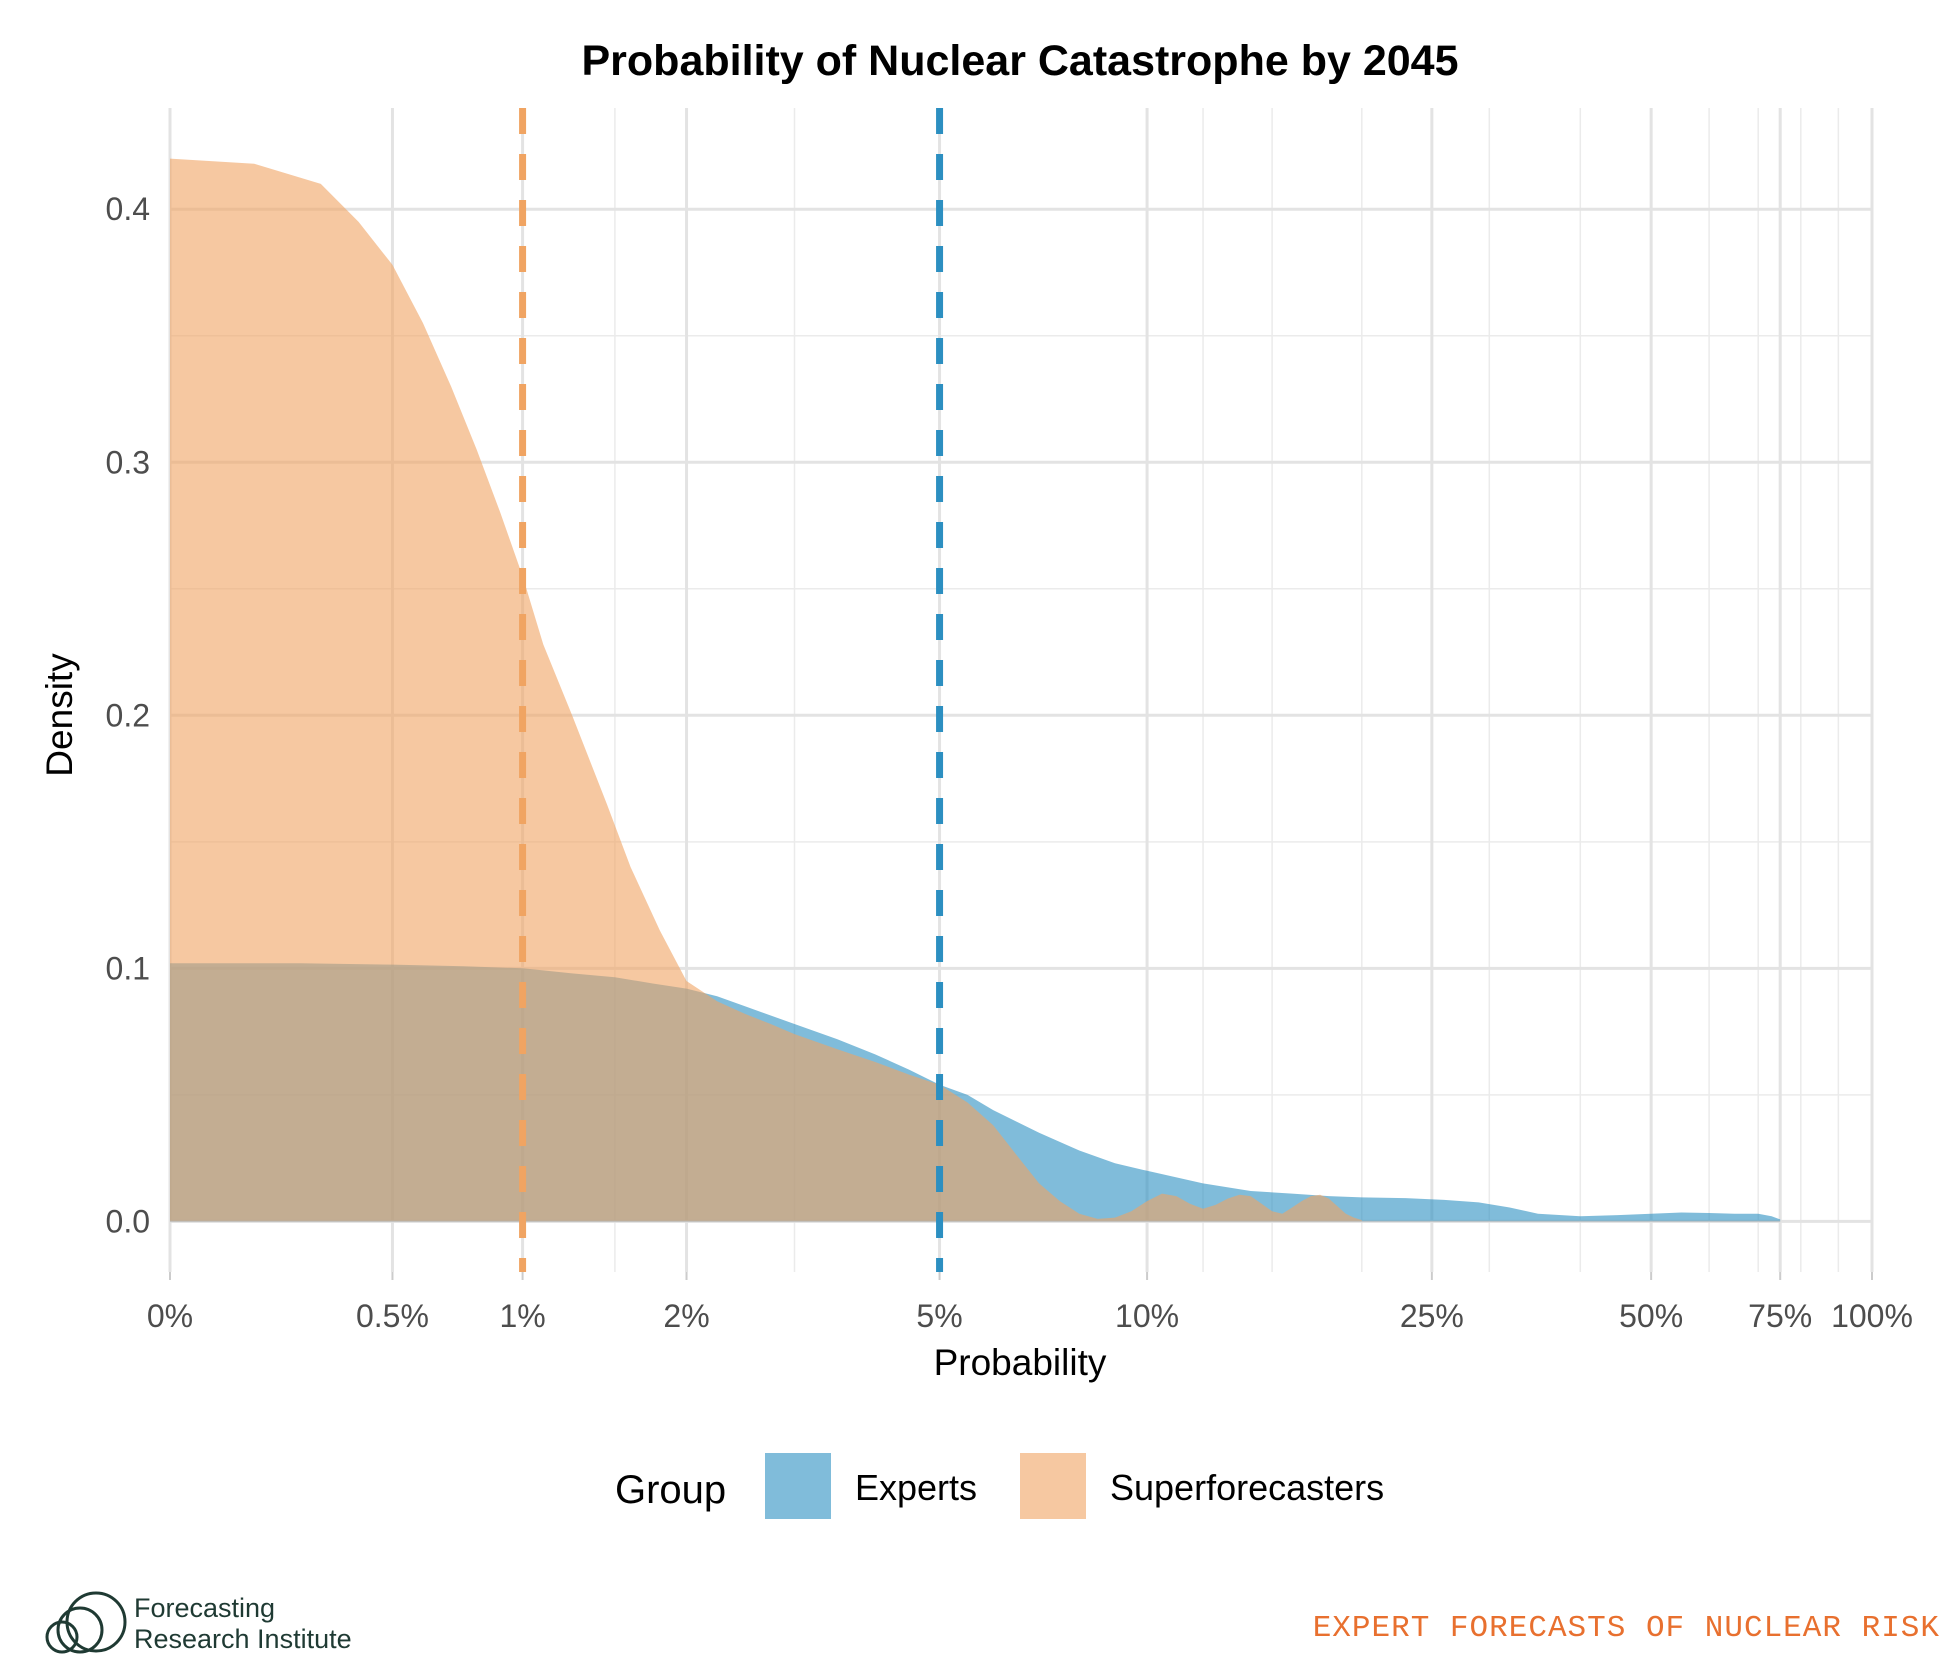  I want to click on x-tick-label: 0%, so click(170, 1316).